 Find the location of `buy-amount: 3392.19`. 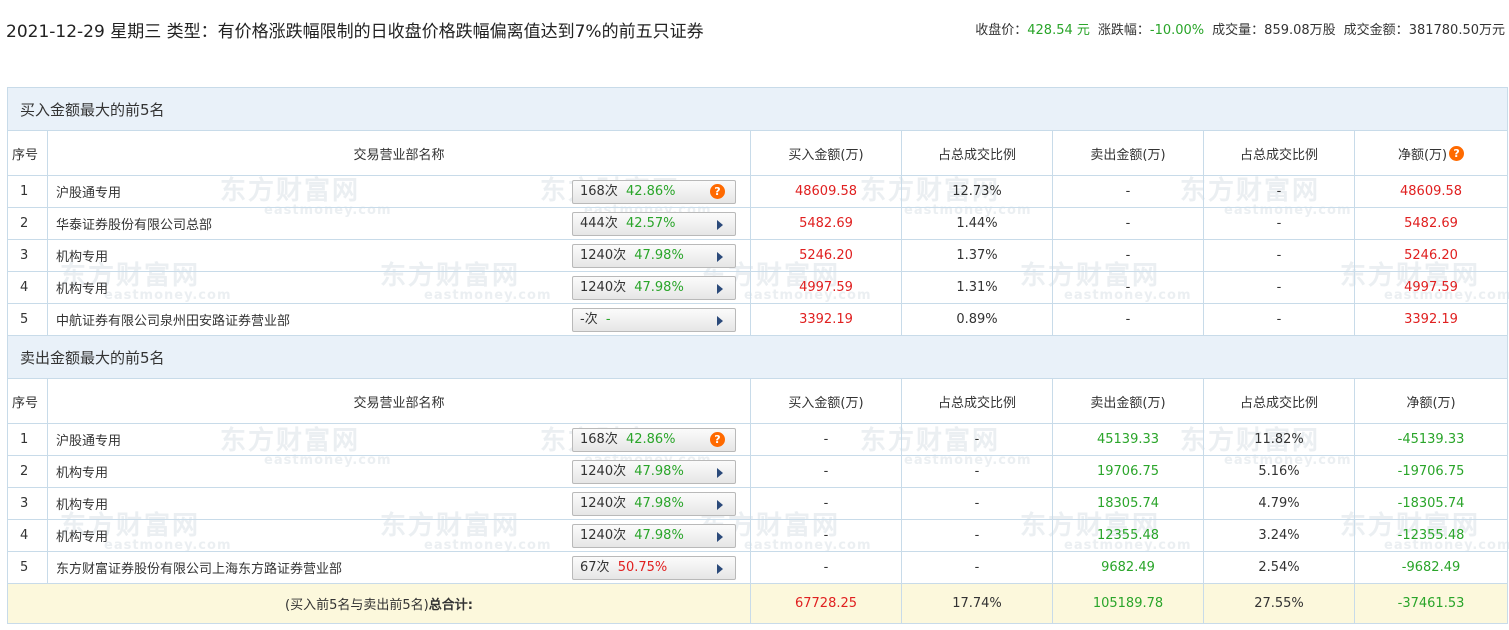

buy-amount: 3392.19 is located at coordinates (826, 319).